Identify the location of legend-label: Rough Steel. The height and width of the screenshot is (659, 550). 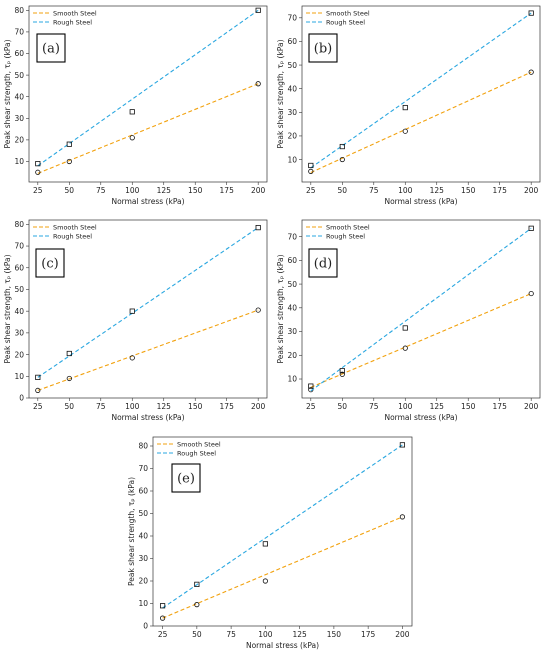
(345, 22).